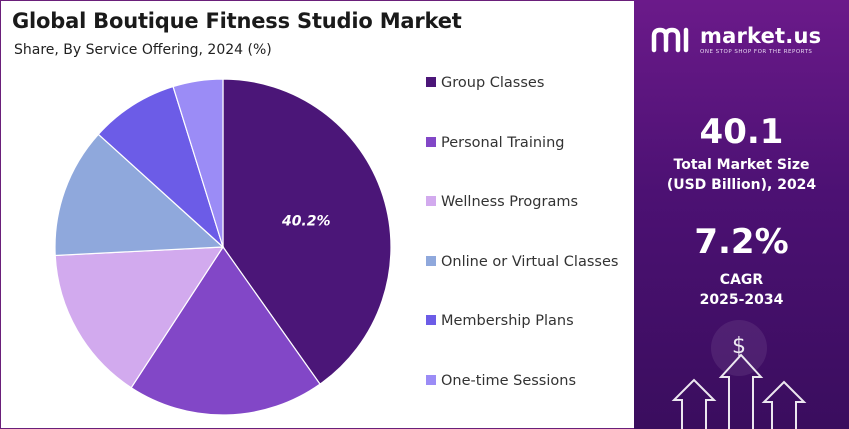 The height and width of the screenshot is (429, 849). What do you see at coordinates (509, 381) in the screenshot?
I see `legend-label: One-time Sessions` at bounding box center [509, 381].